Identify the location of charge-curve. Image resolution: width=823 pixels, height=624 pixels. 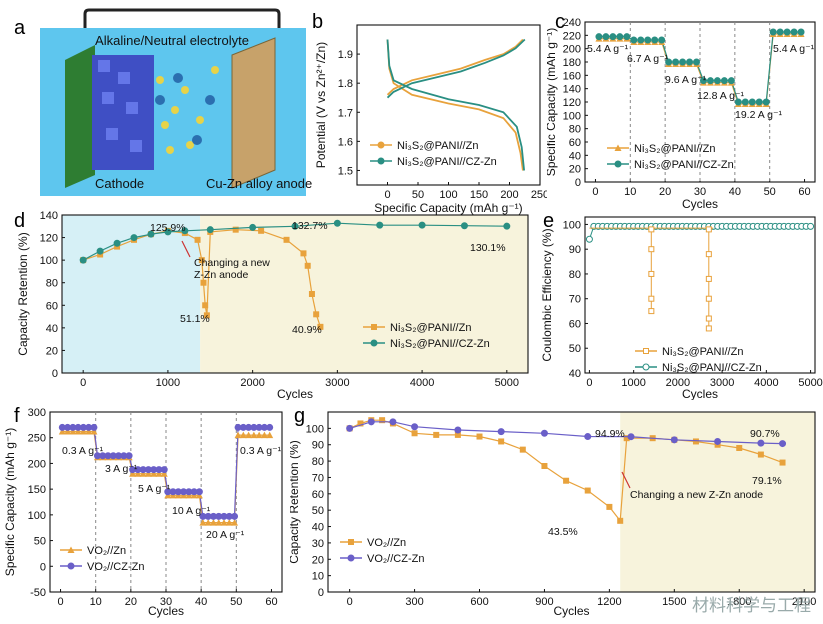
(456, 68).